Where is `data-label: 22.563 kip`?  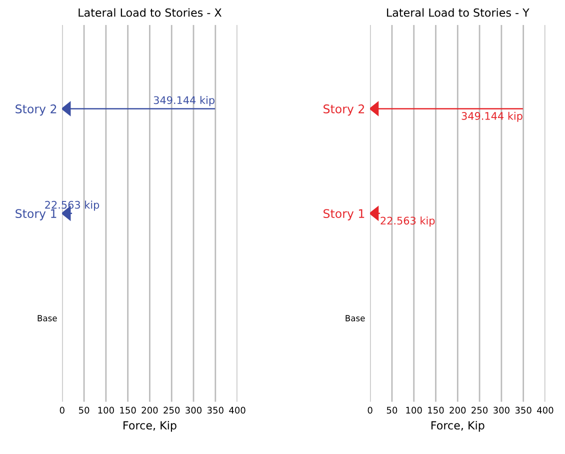
data-label: 22.563 kip is located at coordinates (407, 221).